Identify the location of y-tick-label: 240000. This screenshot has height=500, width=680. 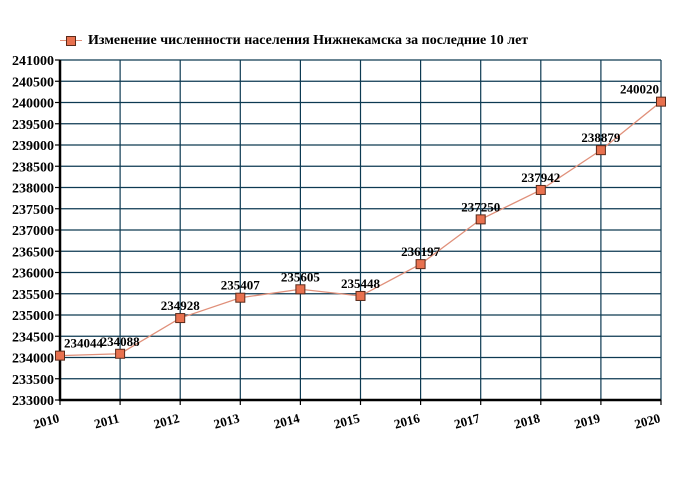
(33, 104).